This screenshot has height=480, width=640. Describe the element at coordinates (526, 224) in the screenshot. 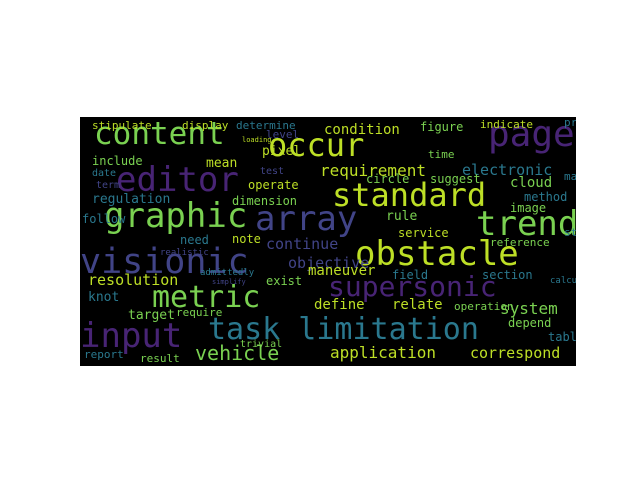

I see `word: trend` at that location.